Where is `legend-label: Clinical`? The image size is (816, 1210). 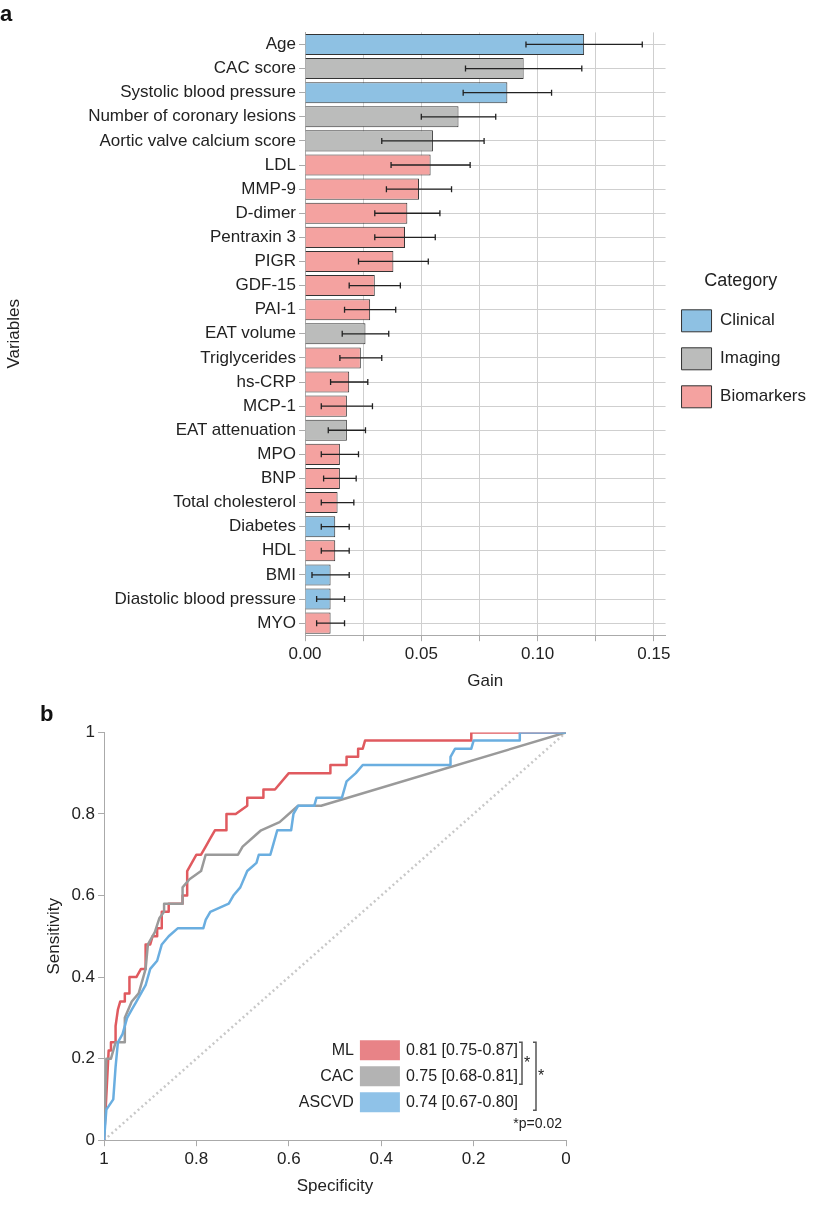
legend-label: Clinical is located at coordinates (747, 320).